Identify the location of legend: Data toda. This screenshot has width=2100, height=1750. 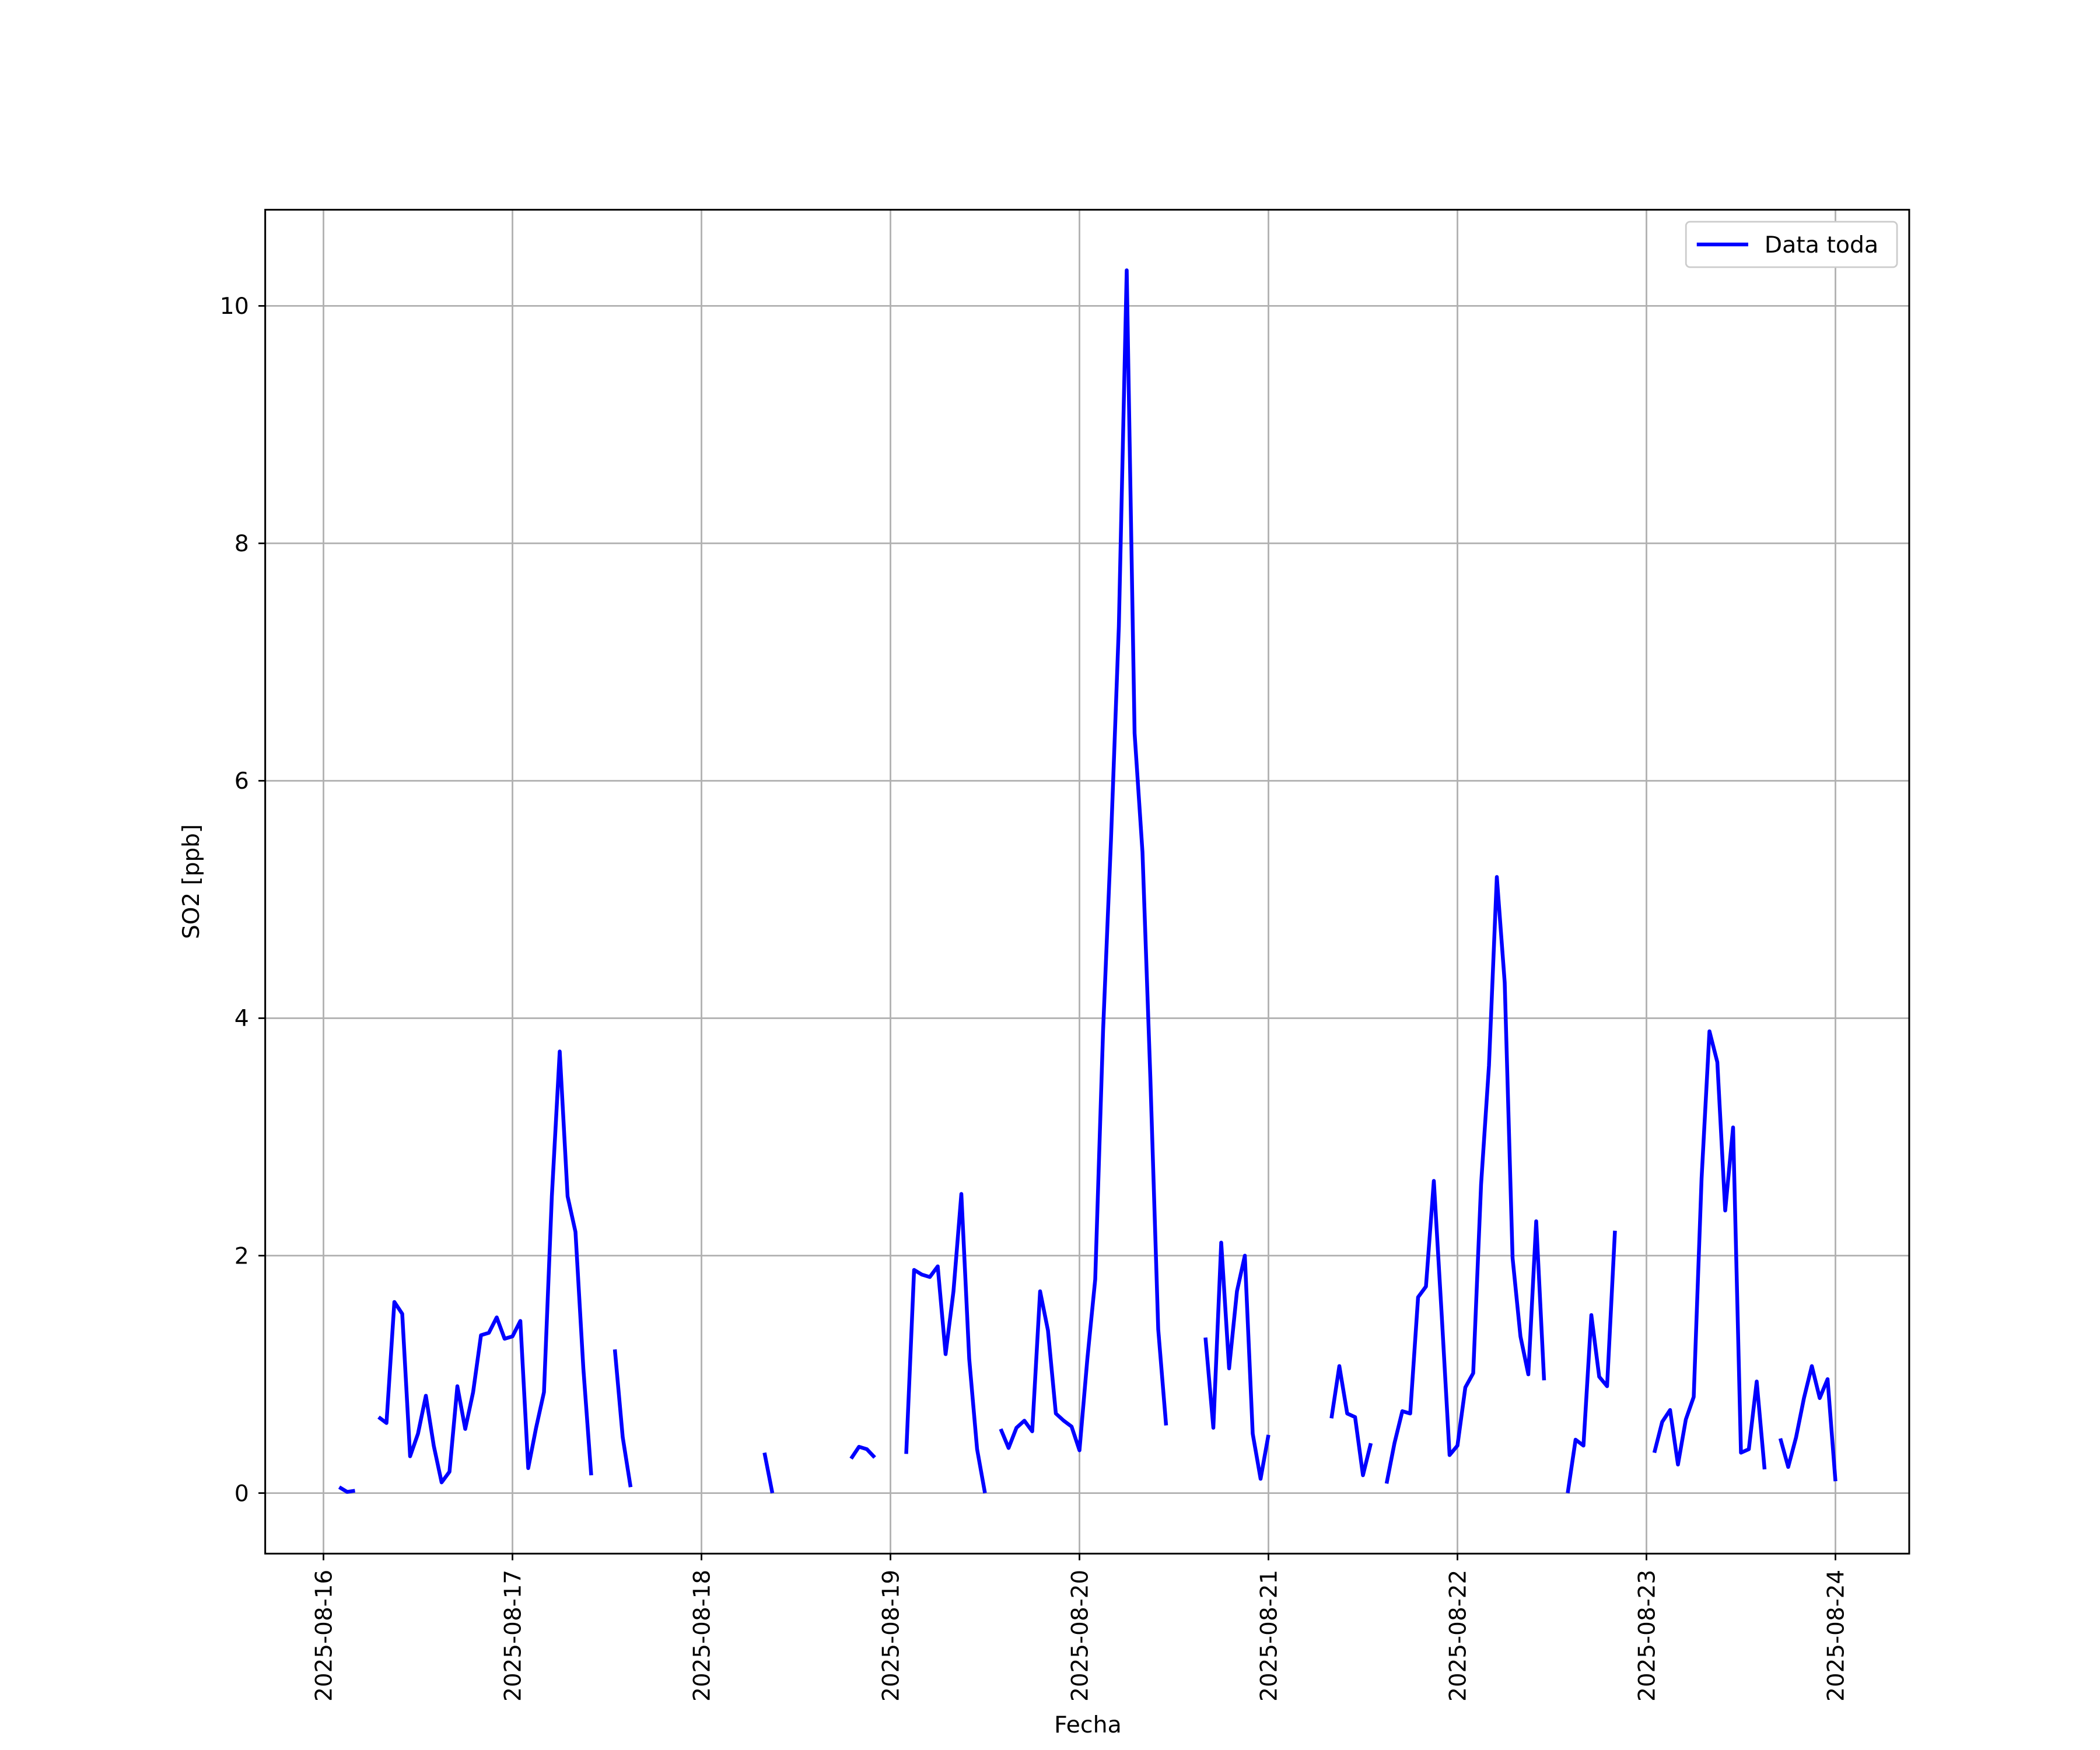
(1791, 244).